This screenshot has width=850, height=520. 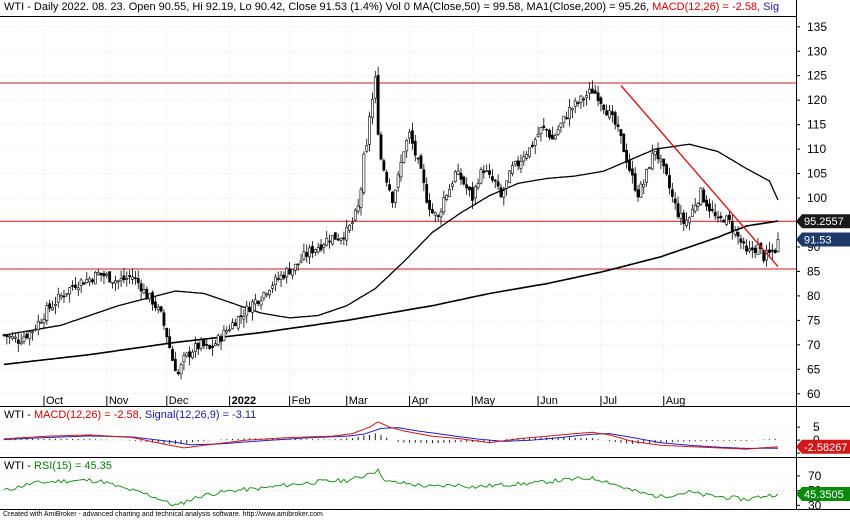 I want to click on rsi-tick-label: 70, so click(x=815, y=476).